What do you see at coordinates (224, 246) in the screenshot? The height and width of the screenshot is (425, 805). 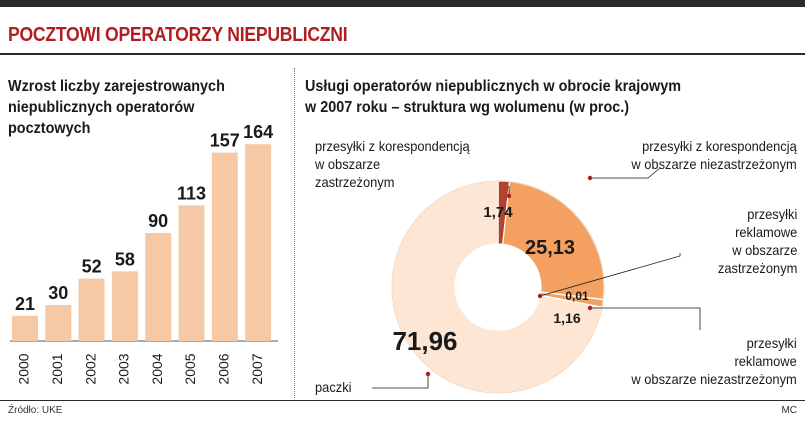 I see `bar-2006` at bounding box center [224, 246].